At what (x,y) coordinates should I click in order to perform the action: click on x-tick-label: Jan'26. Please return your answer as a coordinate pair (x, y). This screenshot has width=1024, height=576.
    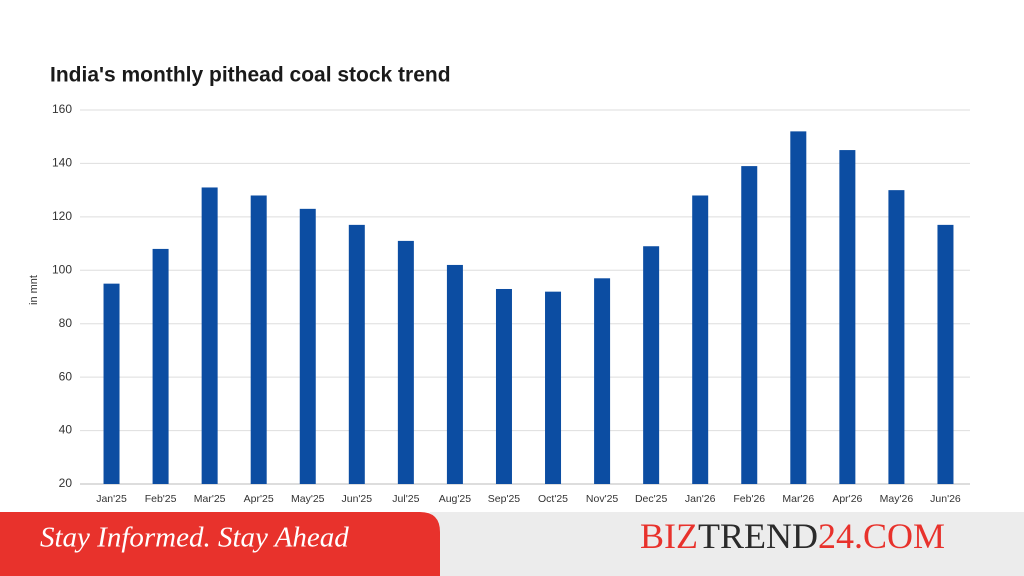
    Looking at the image, I should click on (700, 499).